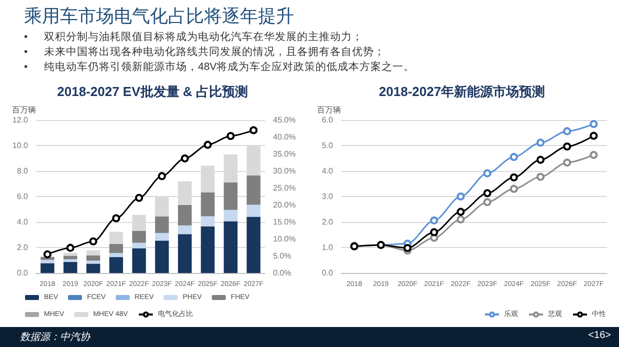 The height and width of the screenshot is (347, 619). Describe the element at coordinates (328, 247) in the screenshot. I see `y-tick-label: 1.0` at that location.